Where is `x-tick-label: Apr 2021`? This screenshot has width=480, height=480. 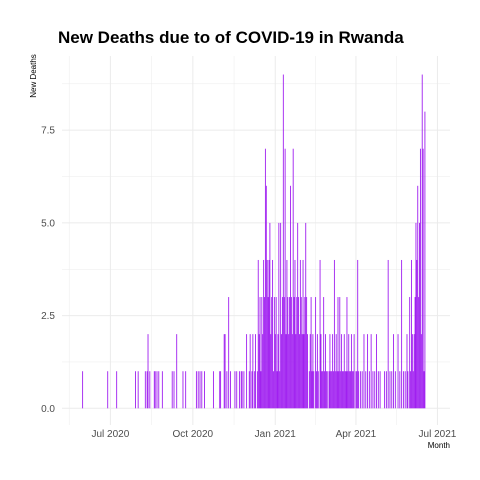
x-tick-label: Apr 2021 is located at coordinates (356, 434).